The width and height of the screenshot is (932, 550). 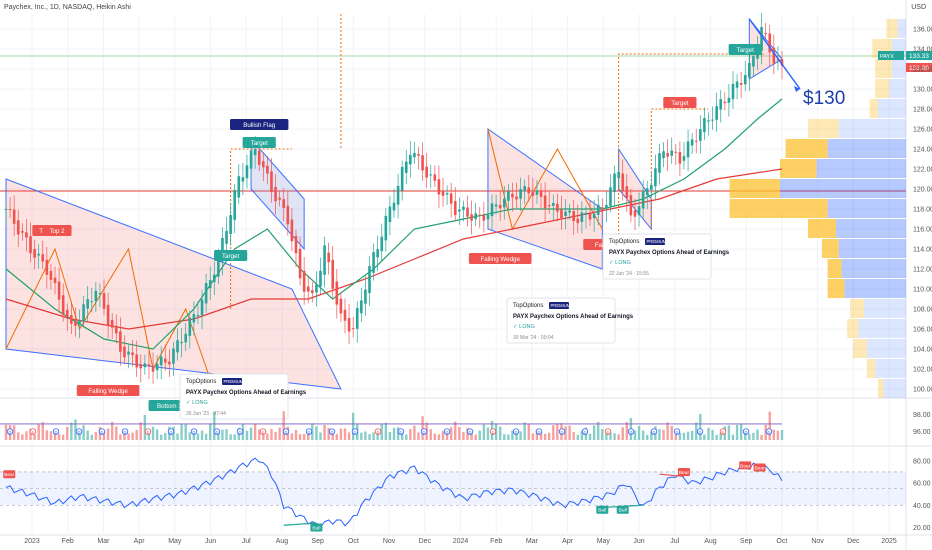 I want to click on symbol-price-tag: PAYX, so click(x=887, y=57).